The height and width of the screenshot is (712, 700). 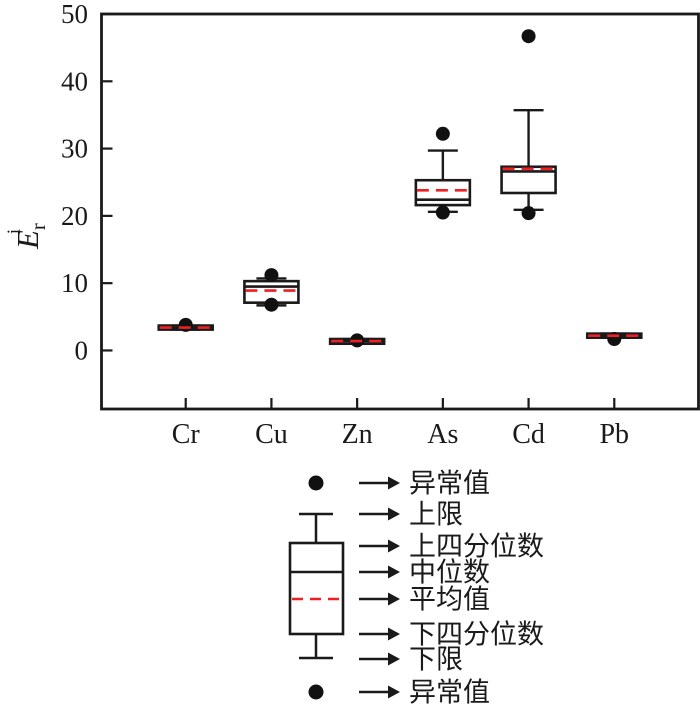 What do you see at coordinates (443, 173) in the screenshot?
I see `box-group-As` at bounding box center [443, 173].